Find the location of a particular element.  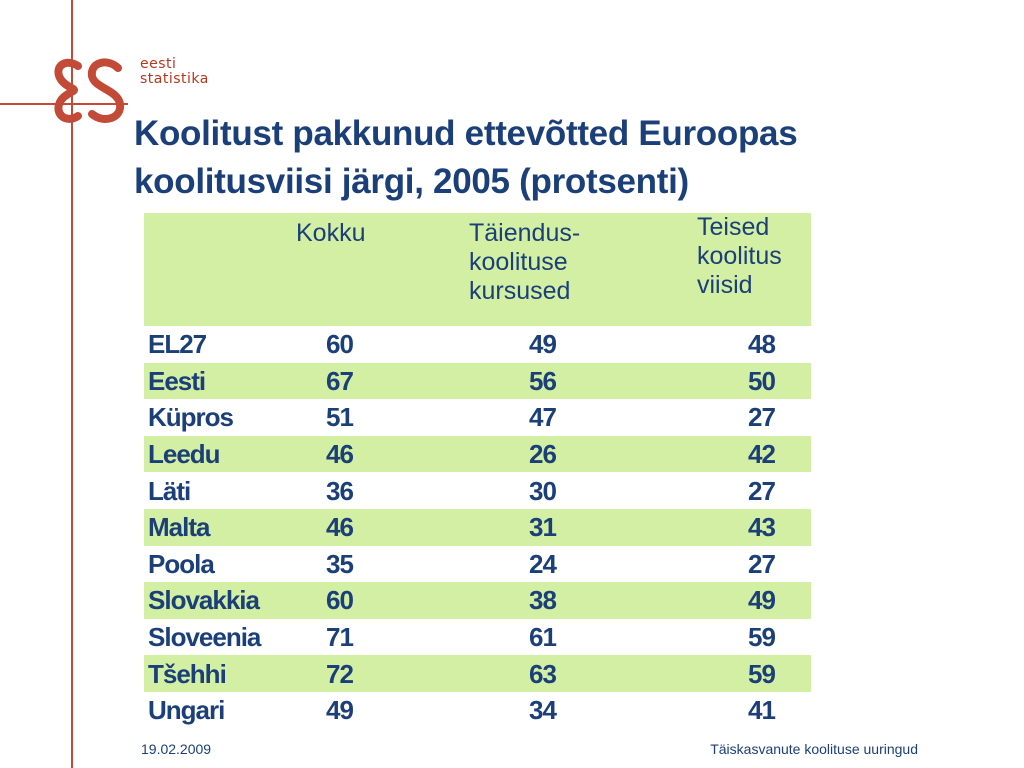

header-taiendus: Täiendus- koolituse kursused is located at coordinates (565, 269).